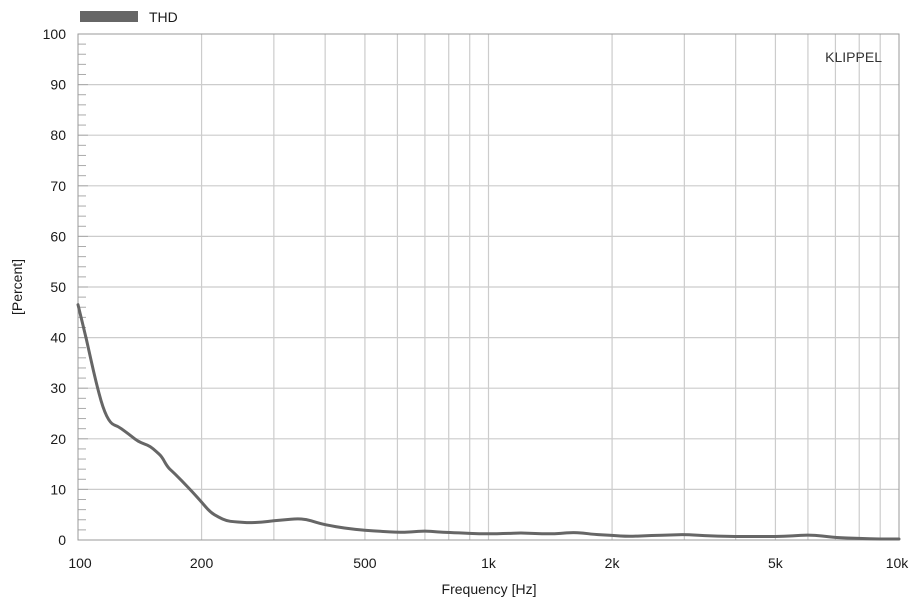 The height and width of the screenshot is (601, 915). What do you see at coordinates (365, 563) in the screenshot?
I see `x-tick-label: 500` at bounding box center [365, 563].